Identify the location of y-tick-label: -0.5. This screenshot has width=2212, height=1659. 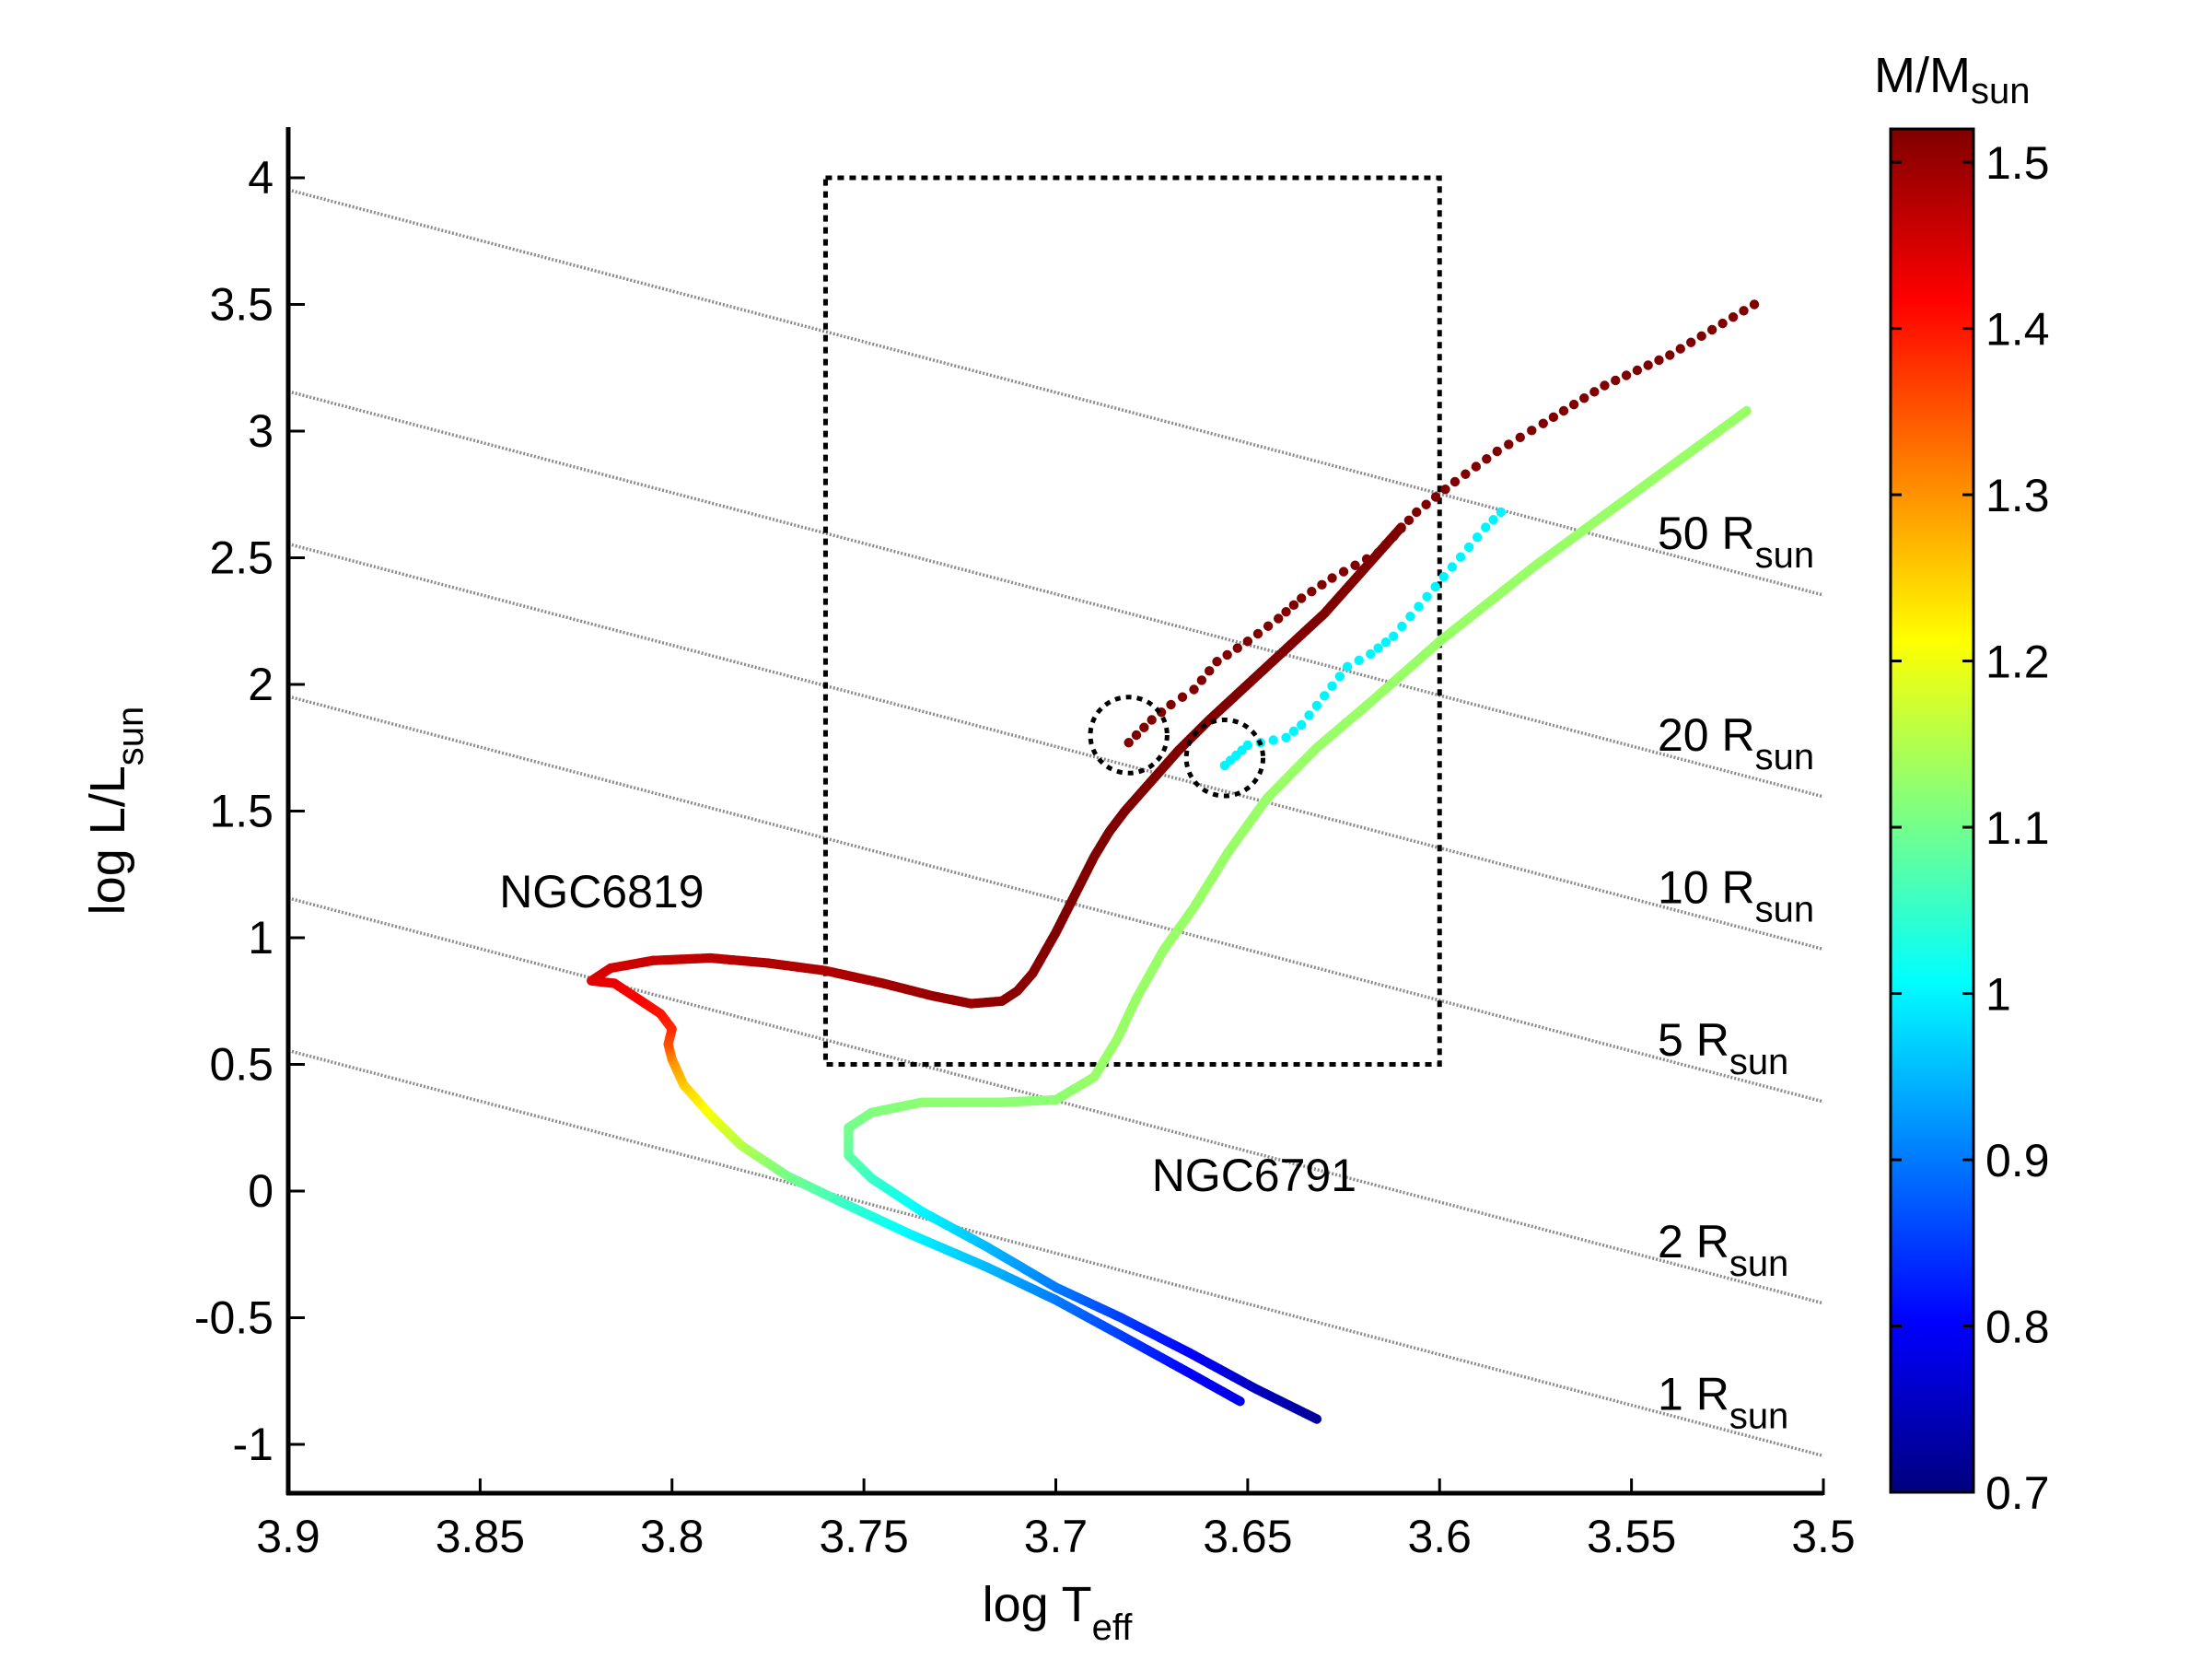
(234, 1318).